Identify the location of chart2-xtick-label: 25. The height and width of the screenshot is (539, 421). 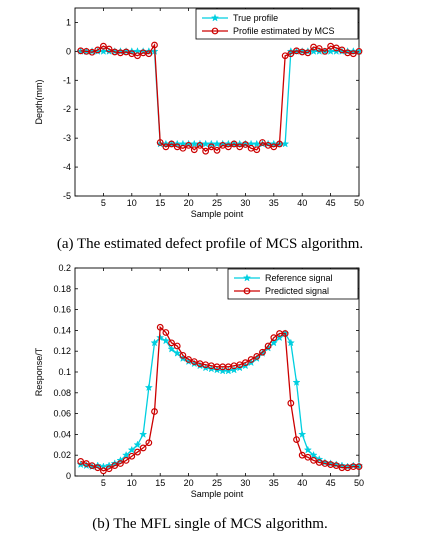
(217, 483).